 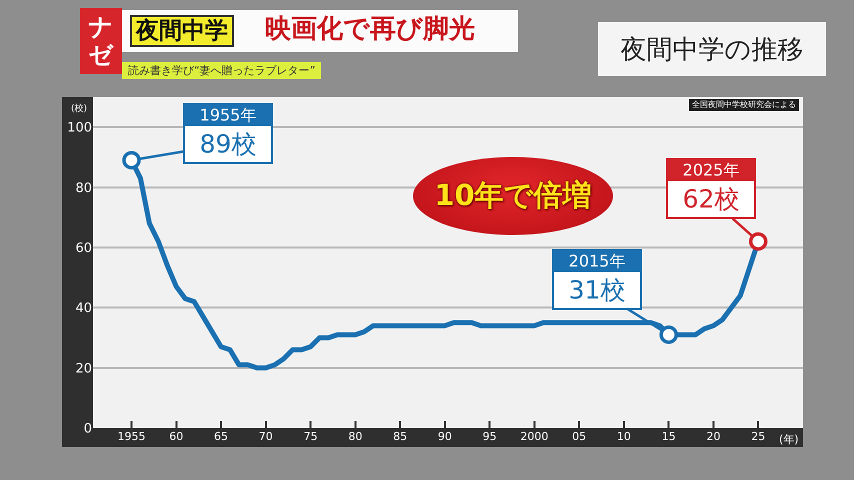 I want to click on x-tick-label: 70, so click(x=265, y=436).